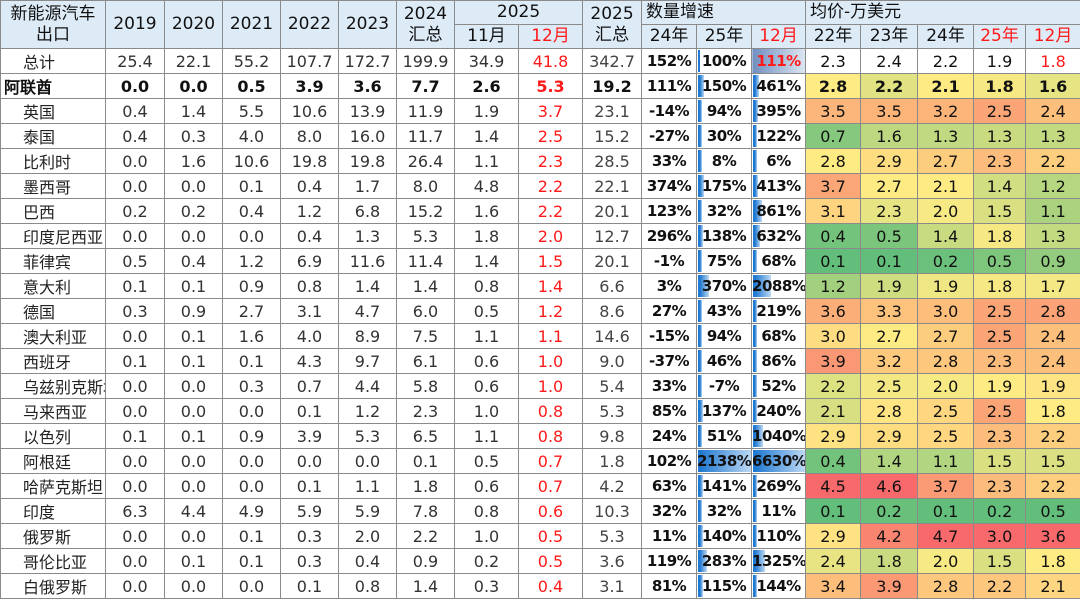  I want to click on price-22: 2.3, so click(833, 61).